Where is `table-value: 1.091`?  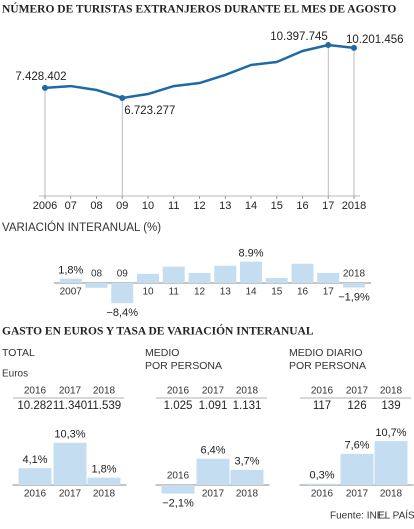 table-value: 1.091 is located at coordinates (213, 406).